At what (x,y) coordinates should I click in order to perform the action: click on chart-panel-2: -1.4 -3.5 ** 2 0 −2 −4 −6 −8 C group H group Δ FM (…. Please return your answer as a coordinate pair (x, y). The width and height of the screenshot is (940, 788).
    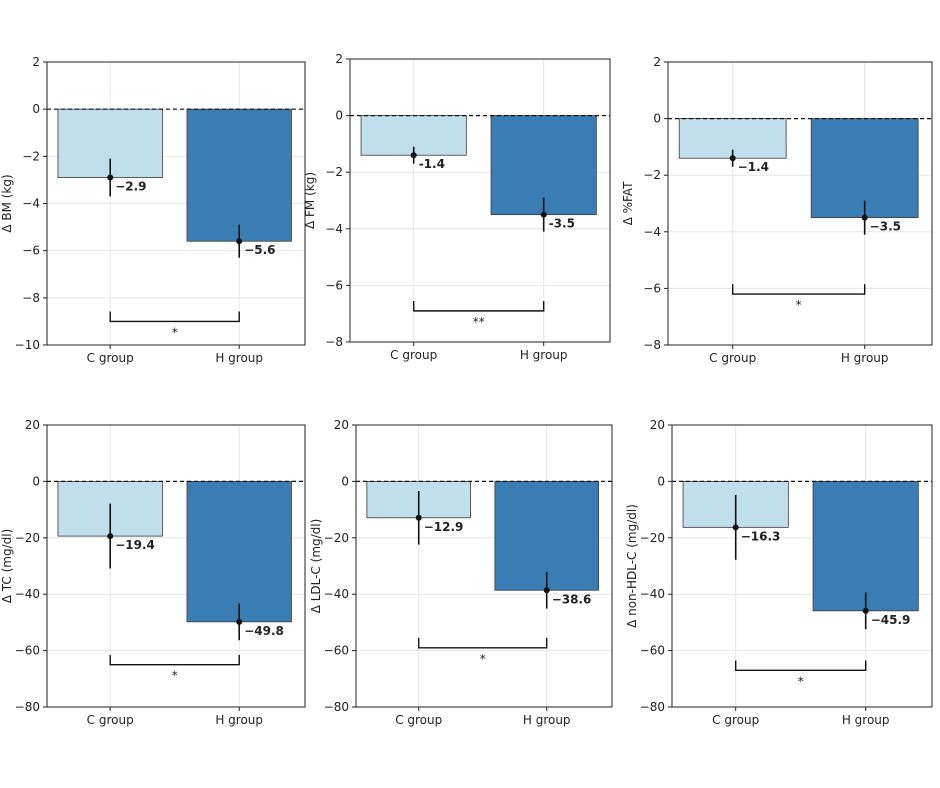
    Looking at the image, I should click on (457, 207).